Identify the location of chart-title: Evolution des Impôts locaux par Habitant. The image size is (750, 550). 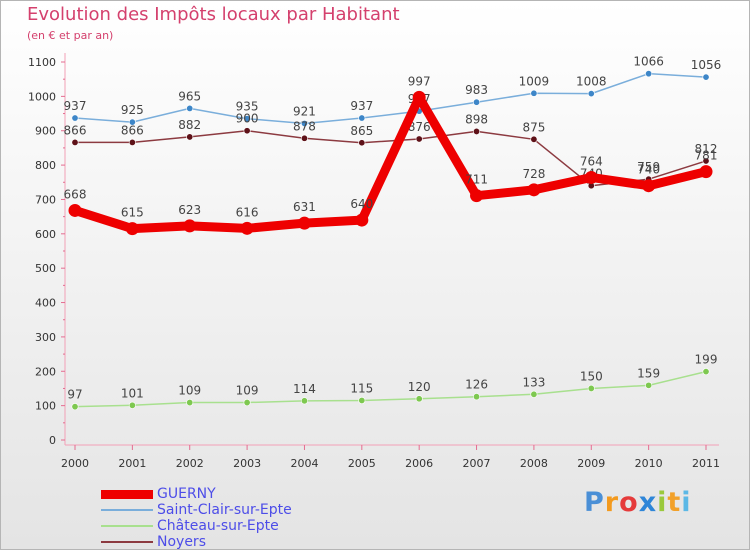
(213, 14).